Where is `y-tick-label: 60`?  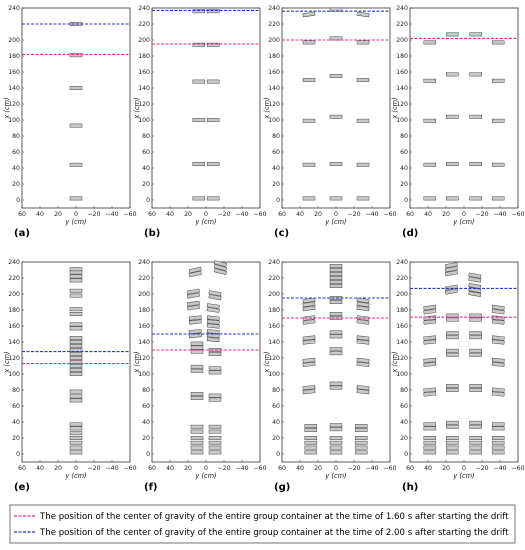 y-tick-label: 60 is located at coordinates (276, 406).